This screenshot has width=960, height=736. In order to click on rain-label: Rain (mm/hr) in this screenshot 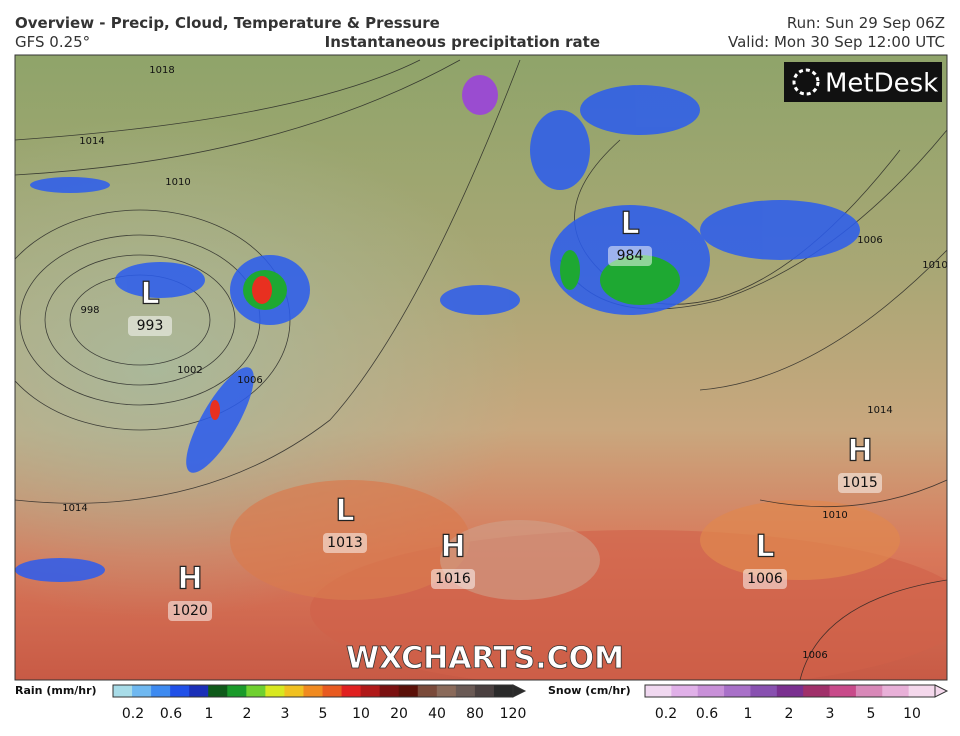, I will do `click(56, 690)`.